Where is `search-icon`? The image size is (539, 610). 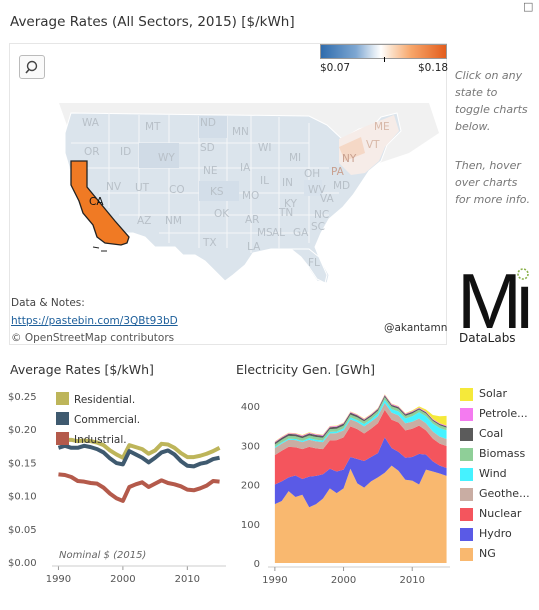 search-icon is located at coordinates (31, 67).